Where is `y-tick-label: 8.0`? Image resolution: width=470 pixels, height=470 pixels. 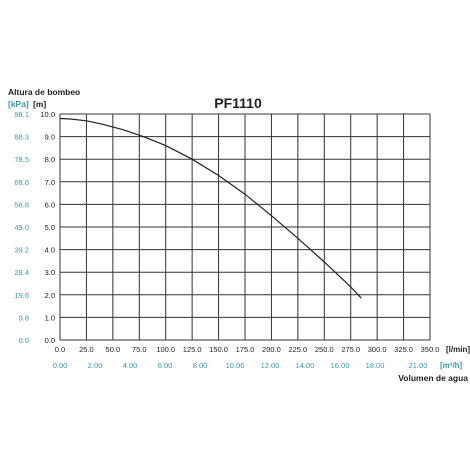
y-tick-label: 8.0 is located at coordinates (50, 159).